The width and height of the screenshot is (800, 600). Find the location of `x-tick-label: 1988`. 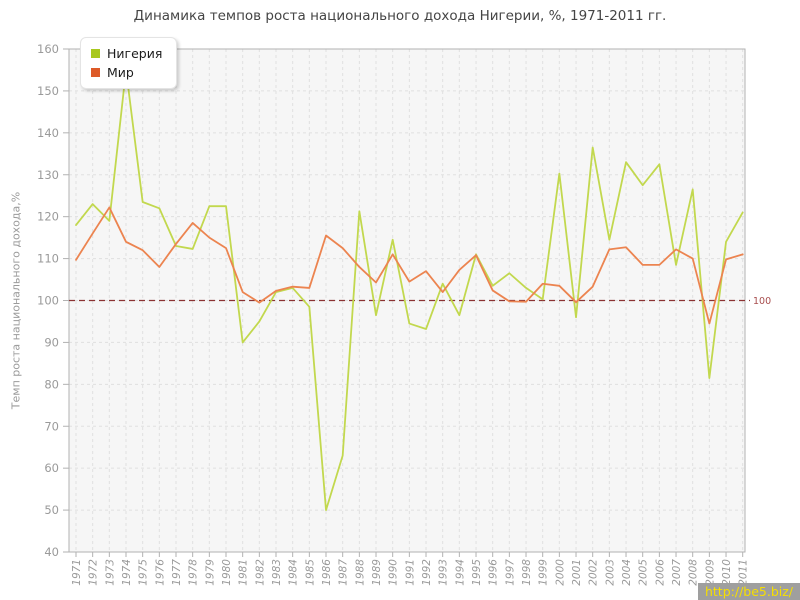

x-tick-label: 1988 is located at coordinates (360, 572).